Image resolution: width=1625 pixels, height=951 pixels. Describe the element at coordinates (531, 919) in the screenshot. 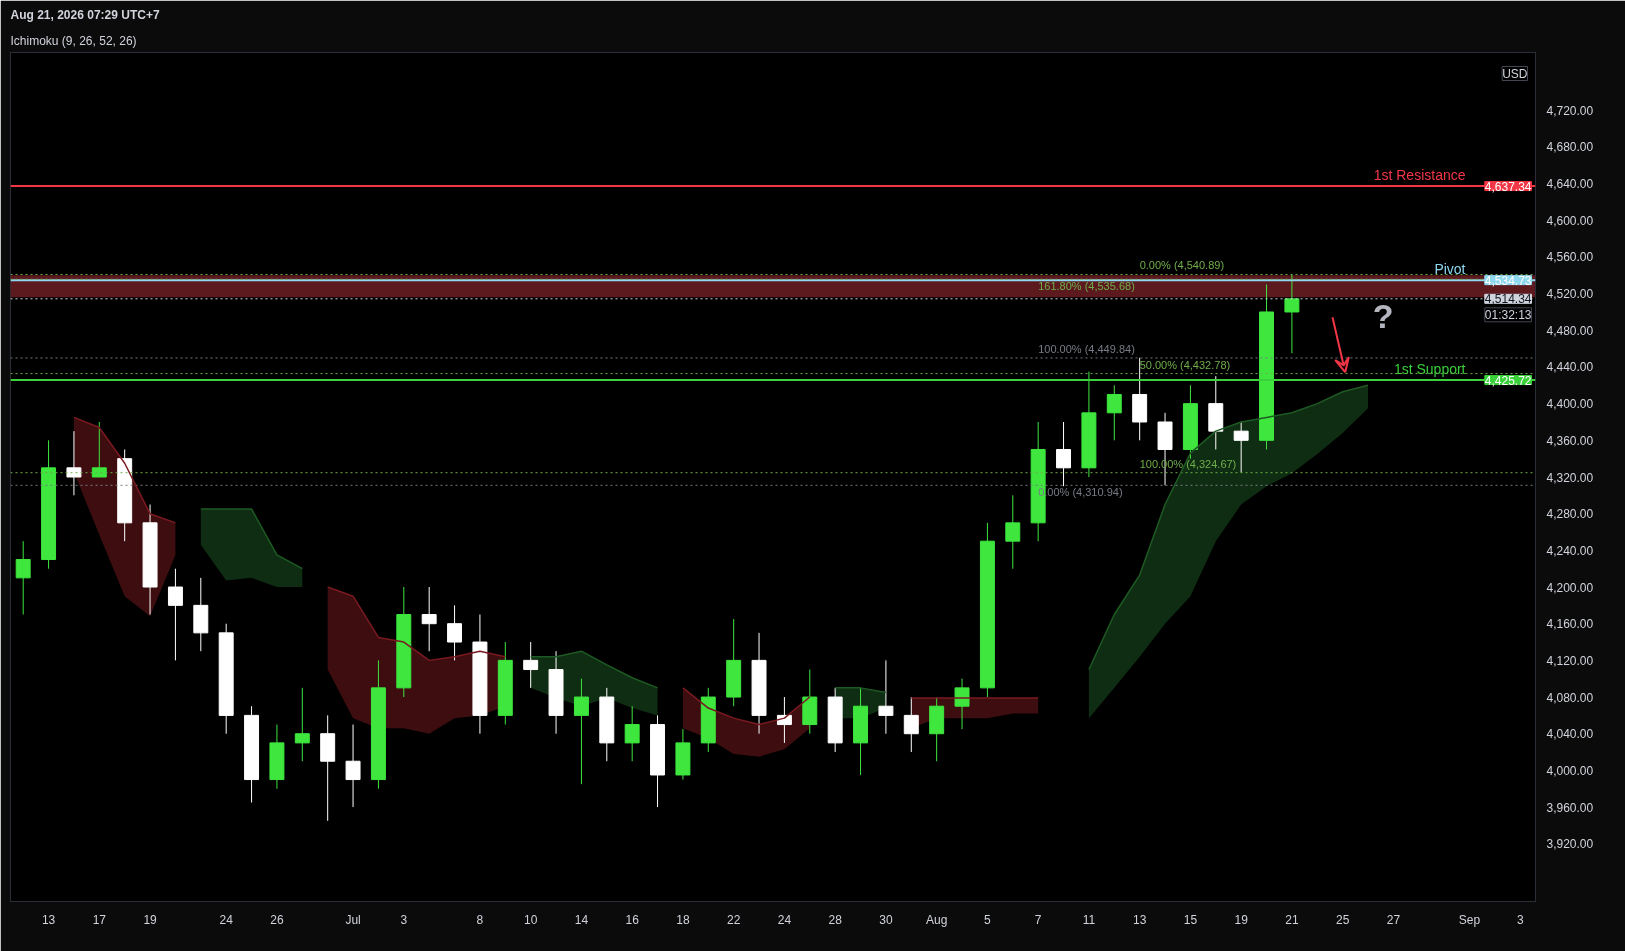

I see `x-tick-label: 10` at that location.